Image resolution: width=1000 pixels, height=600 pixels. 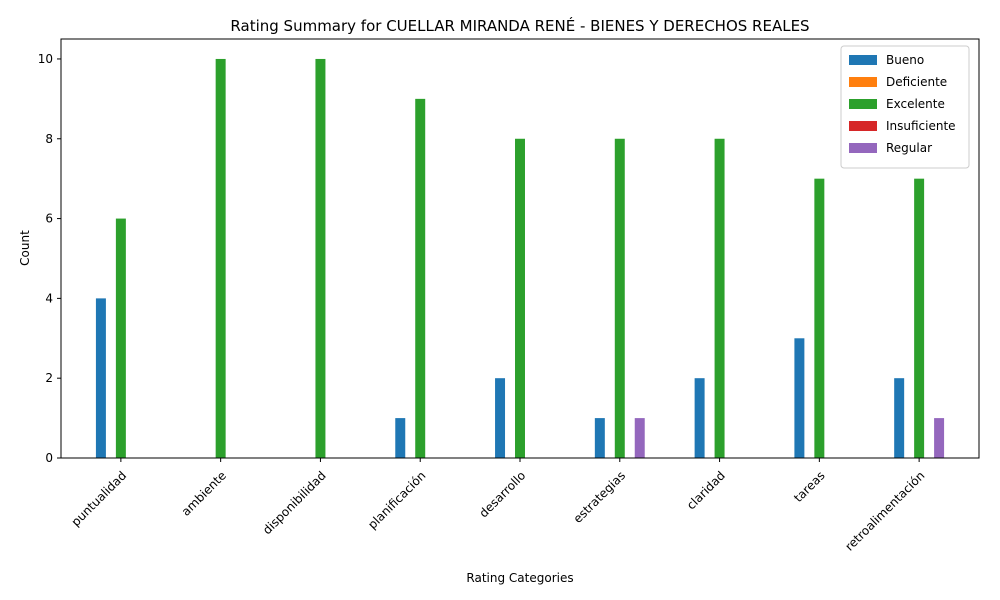 I want to click on x-tick-label: retroalimentación, so click(x=884, y=510).